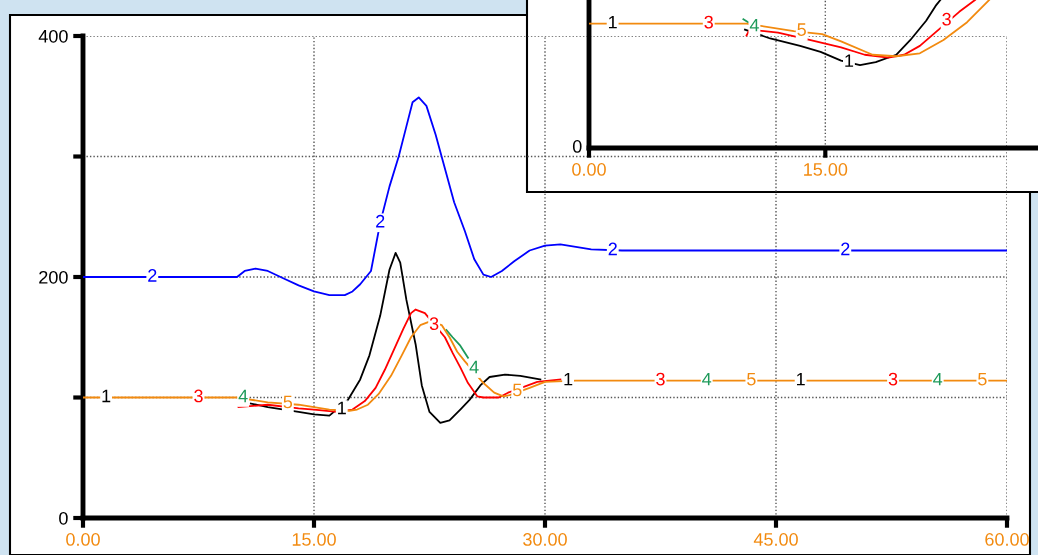 The image size is (1038, 555). I want to click on x-tick-label: 45.00, so click(775, 539).